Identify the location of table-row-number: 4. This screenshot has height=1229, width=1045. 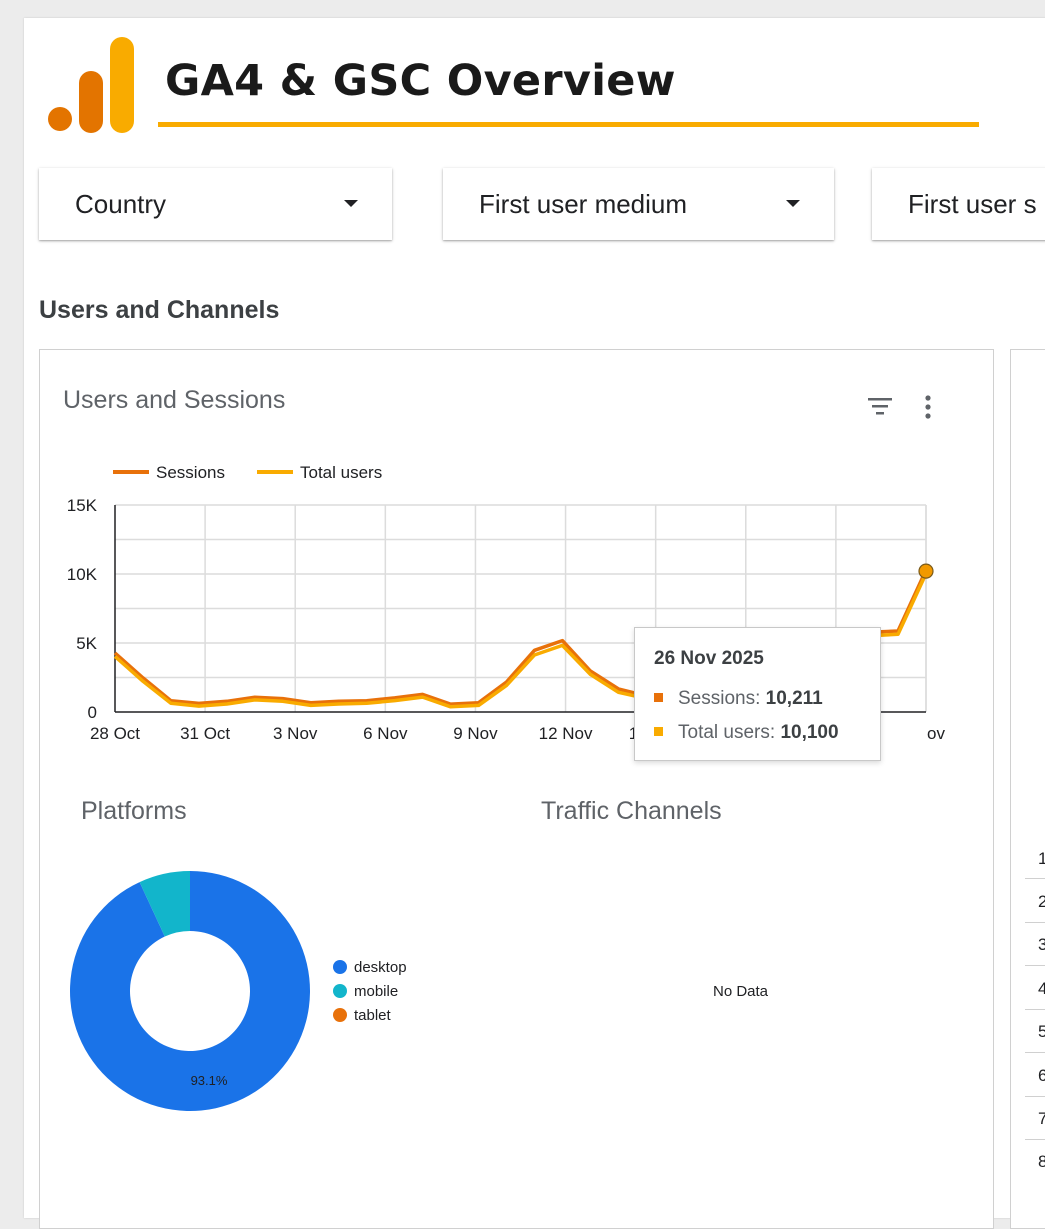
(1041, 988).